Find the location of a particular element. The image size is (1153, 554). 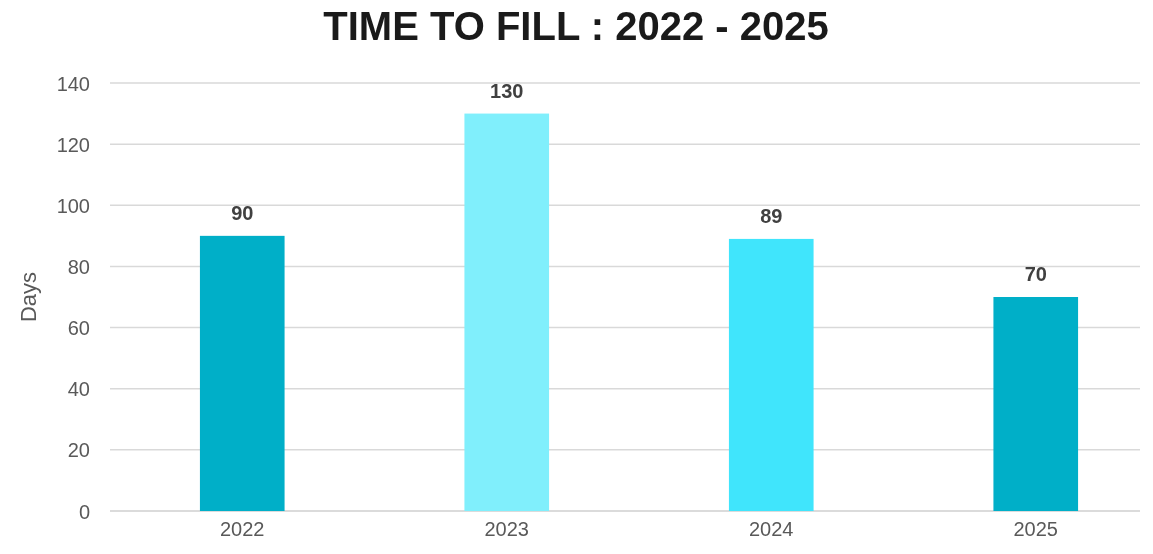

y-tick-label: 80 is located at coordinates (78, 266).